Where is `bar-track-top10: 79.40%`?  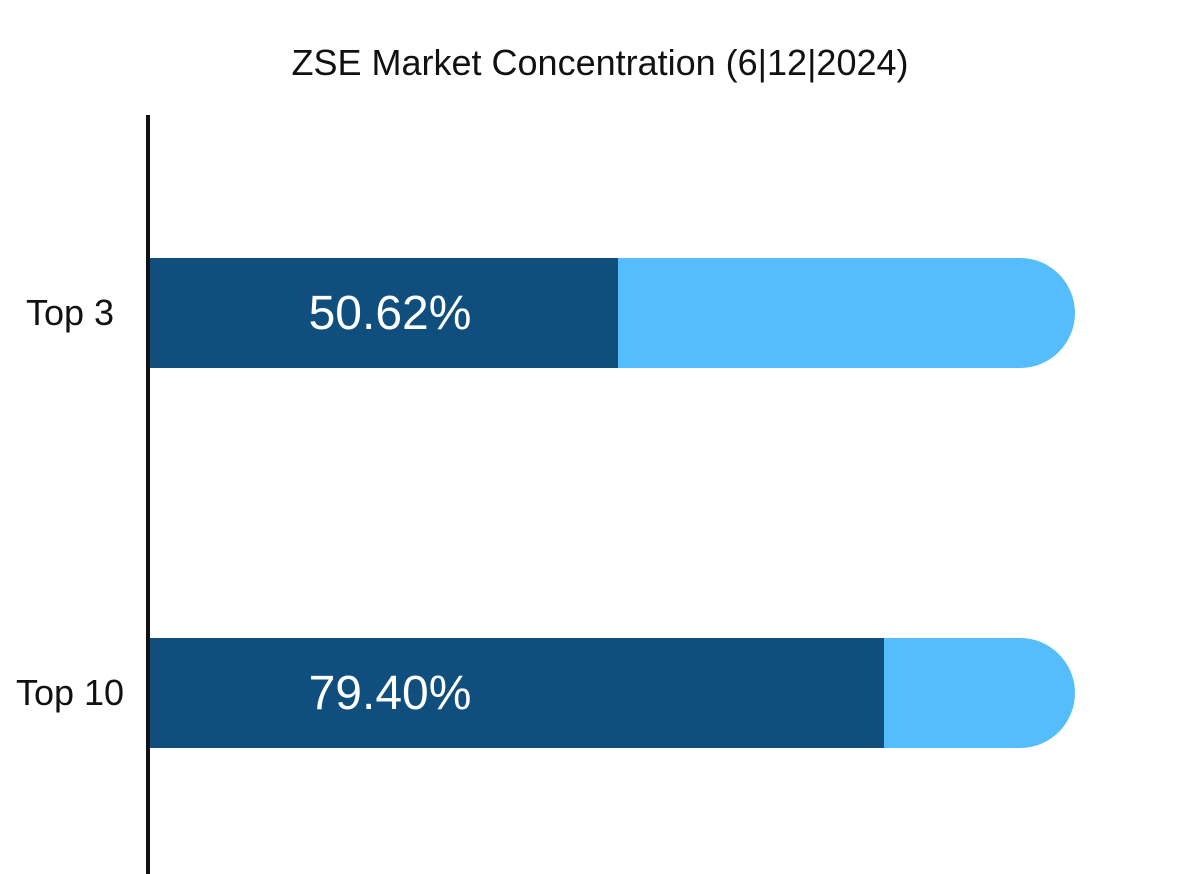
bar-track-top10: 79.40% is located at coordinates (612, 693).